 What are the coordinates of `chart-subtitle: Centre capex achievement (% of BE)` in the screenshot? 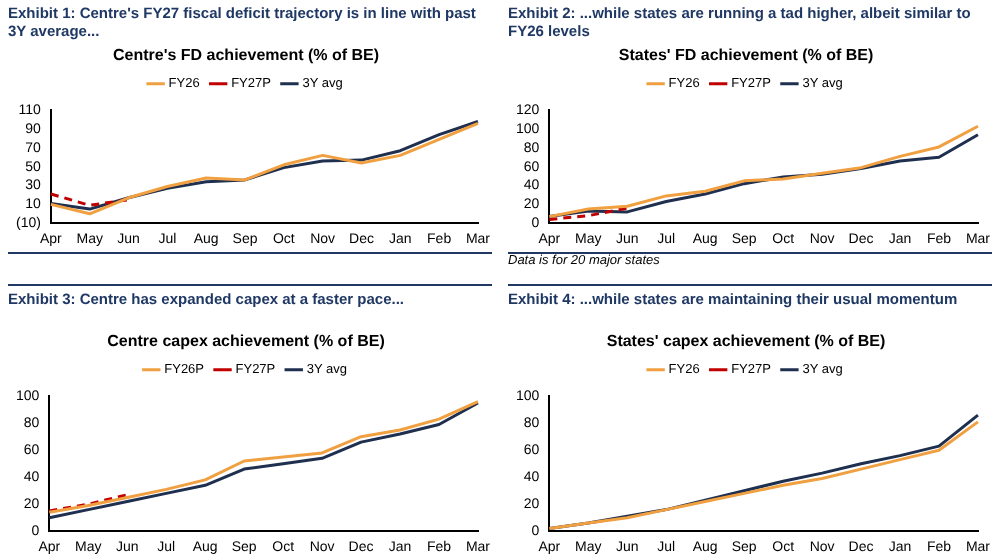 It's located at (246, 341).